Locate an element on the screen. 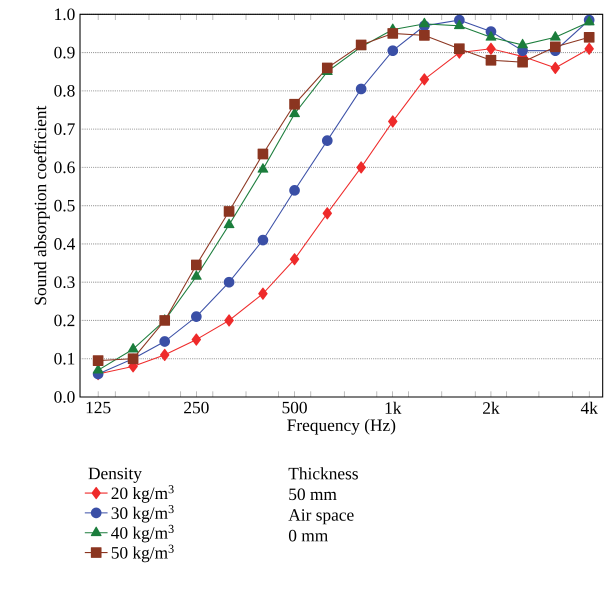 The image size is (605, 595). y-tick-label: 0.4 is located at coordinates (65, 244).